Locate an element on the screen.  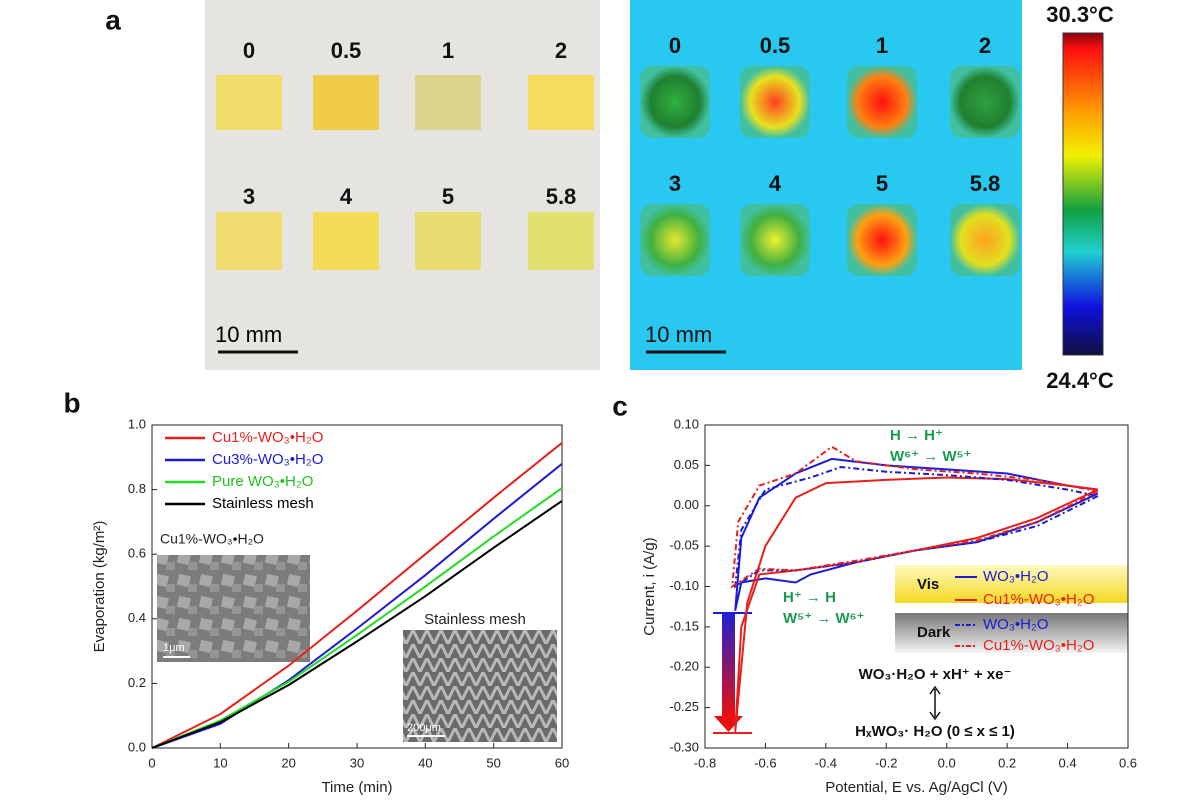
x-tick-label: 40 is located at coordinates (425, 762).